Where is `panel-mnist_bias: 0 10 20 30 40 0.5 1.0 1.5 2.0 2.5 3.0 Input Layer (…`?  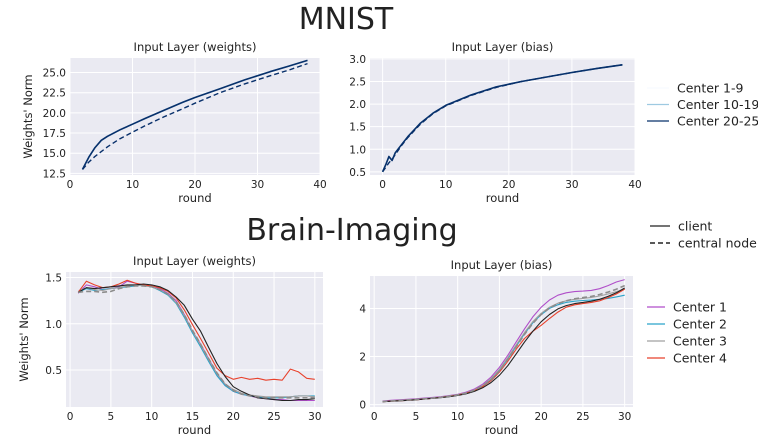
panel-mnist_bias: 0 10 20 30 40 0.5 1.0 1.5 2.0 2.5 3.0 Input Layer (… is located at coordinates (495, 122).